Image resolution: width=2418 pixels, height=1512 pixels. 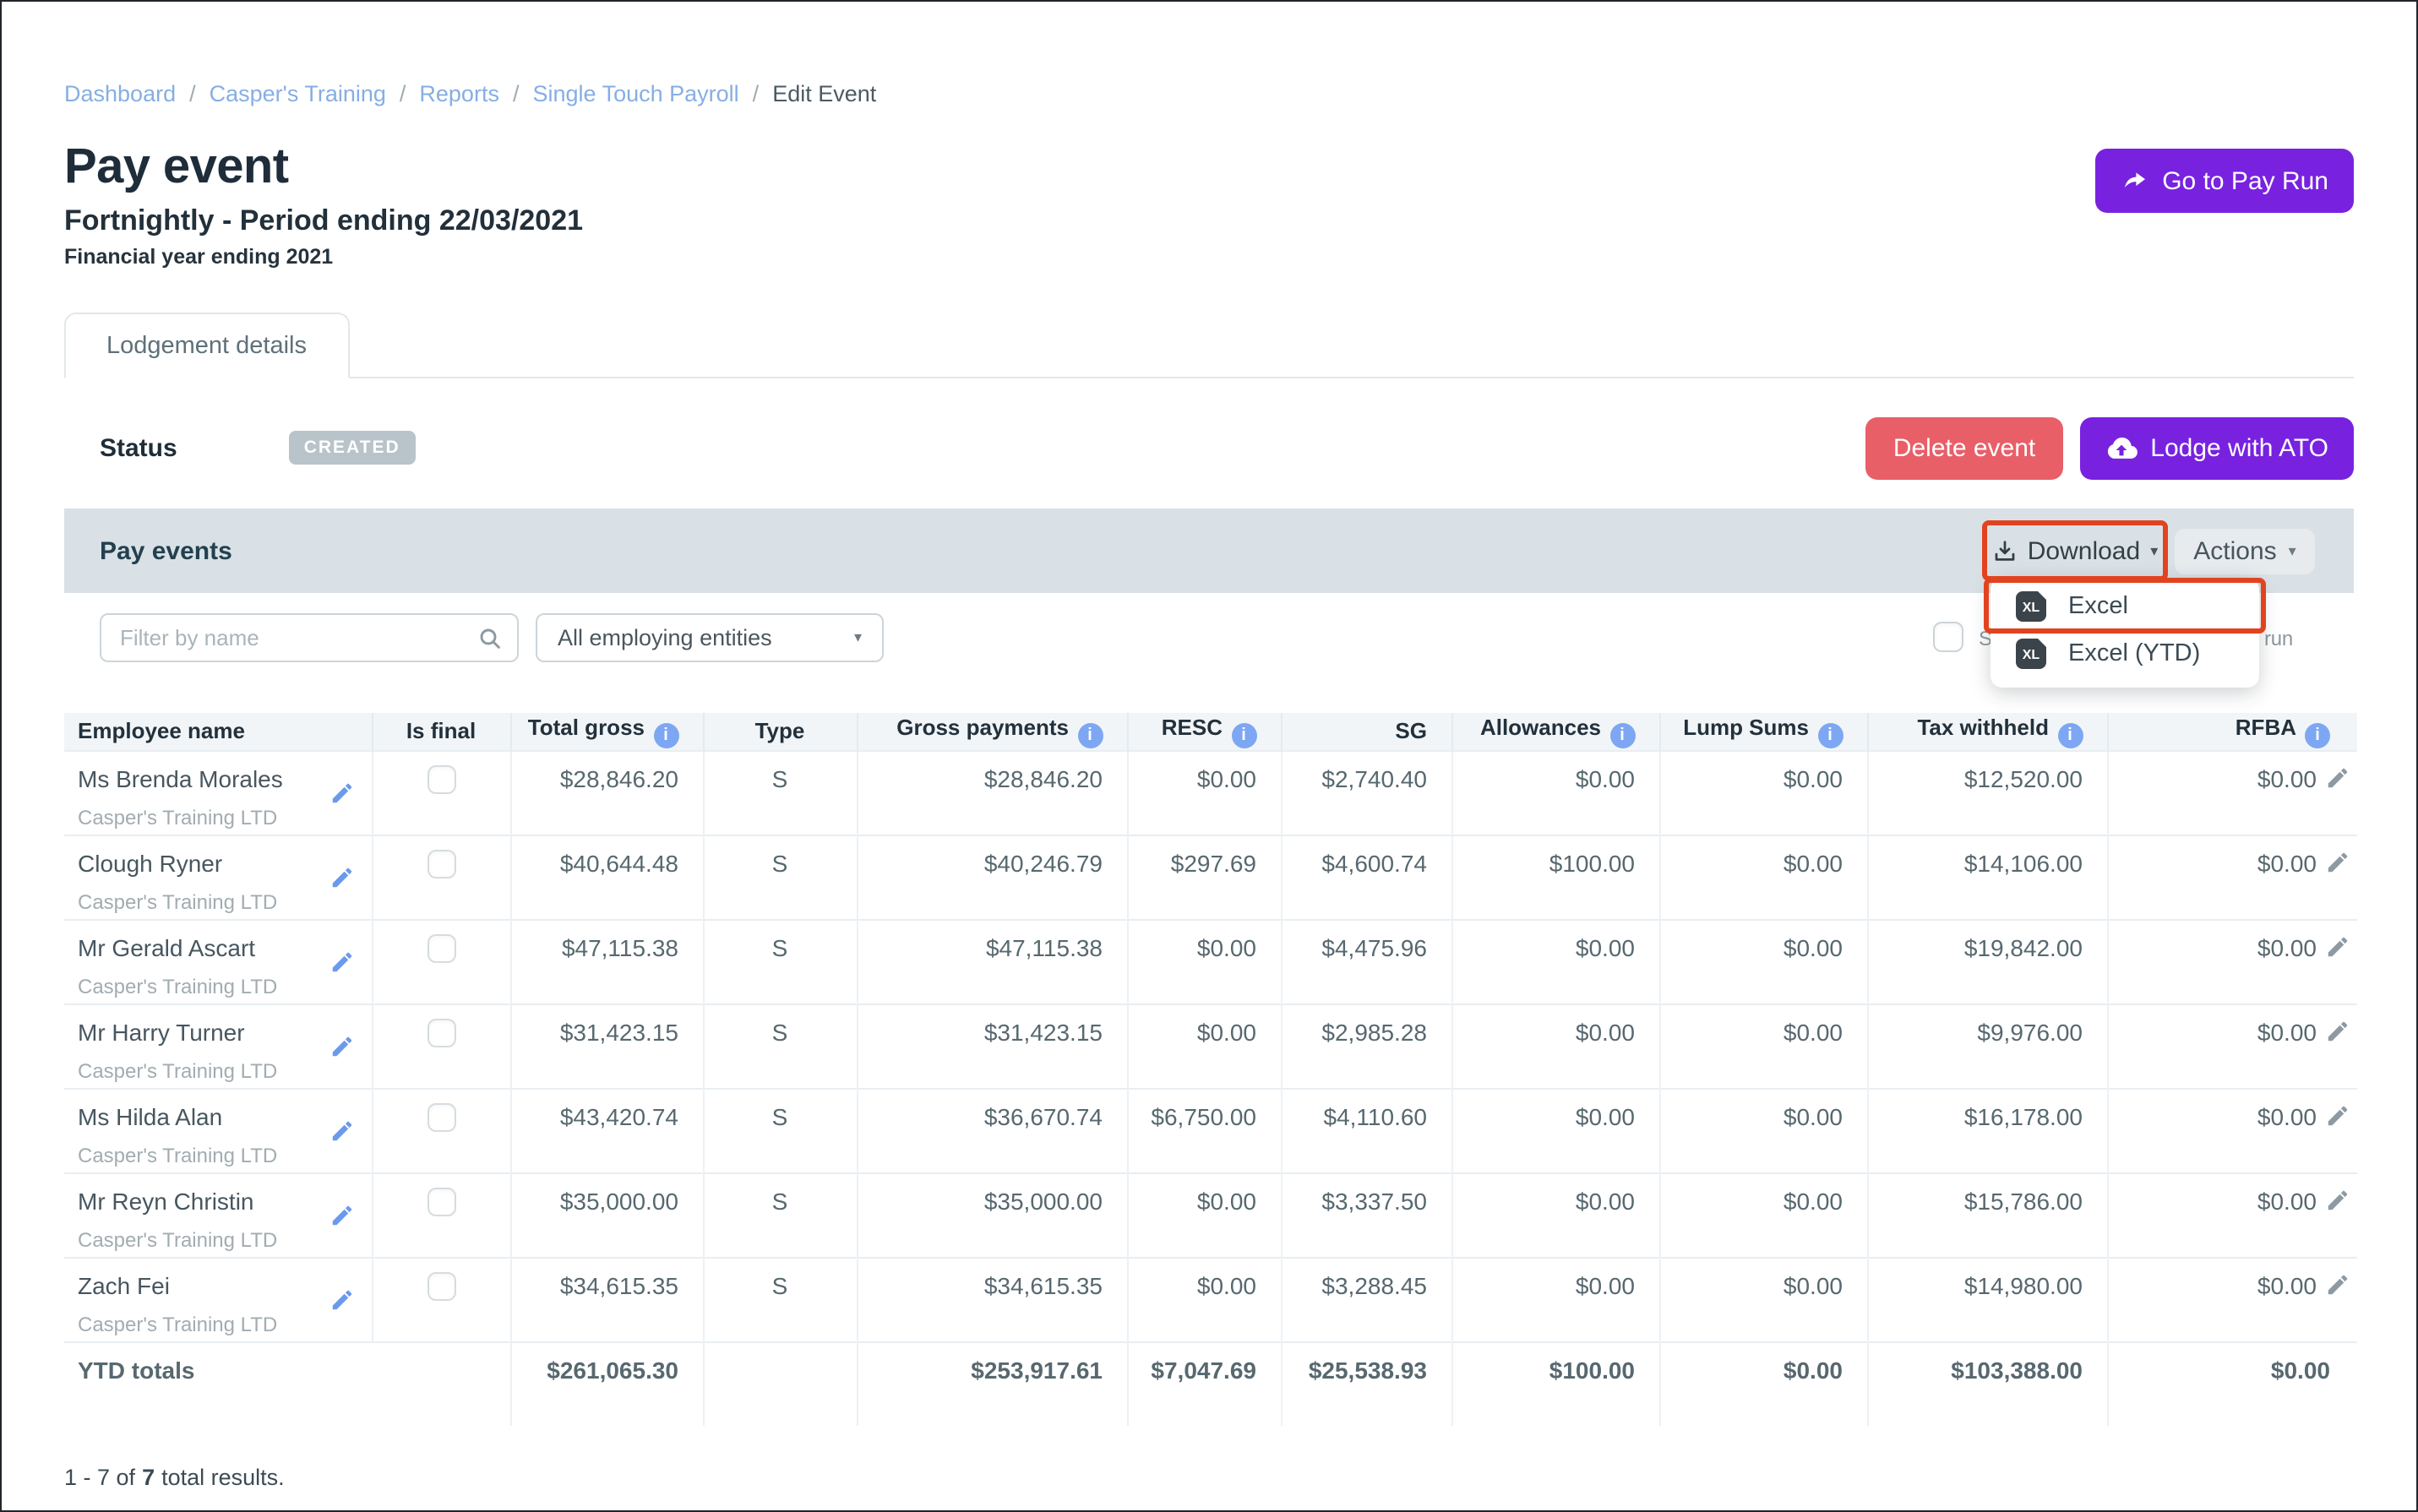 I want to click on show-employees-checkbox, so click(x=1948, y=637).